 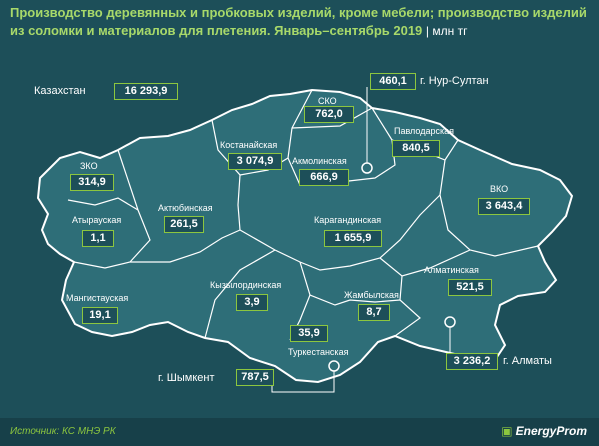 I want to click on region-value-zhambyl: 8,7, so click(x=374, y=312).